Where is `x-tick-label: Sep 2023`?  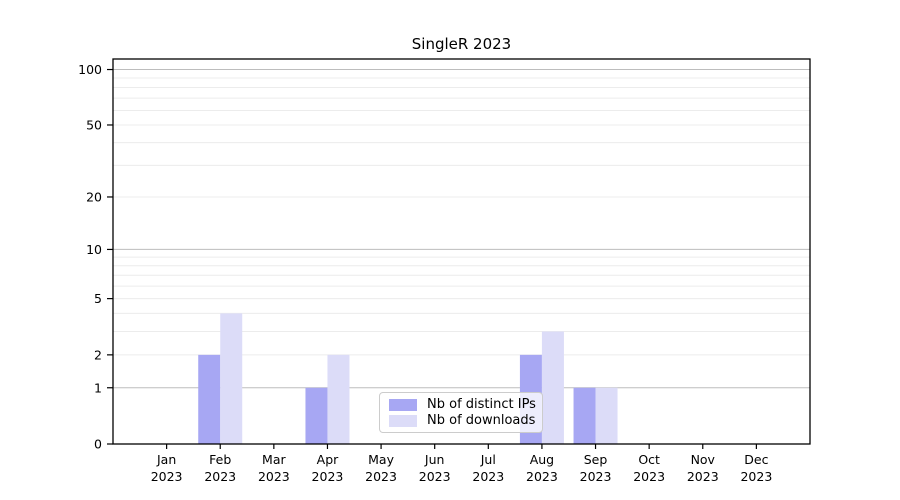
x-tick-label: Sep 2023 is located at coordinates (596, 468).